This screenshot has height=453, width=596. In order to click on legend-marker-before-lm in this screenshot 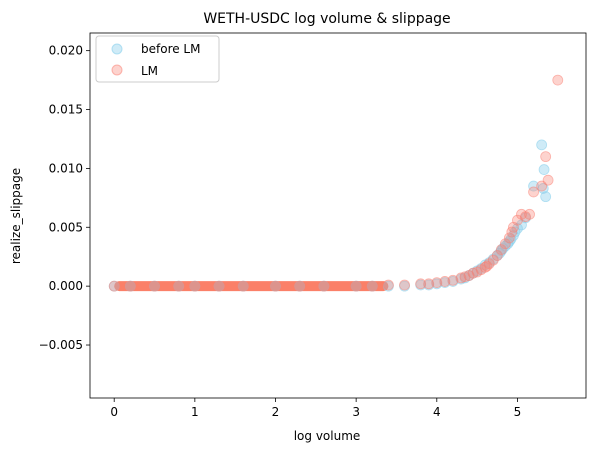, I will do `click(117, 49)`.